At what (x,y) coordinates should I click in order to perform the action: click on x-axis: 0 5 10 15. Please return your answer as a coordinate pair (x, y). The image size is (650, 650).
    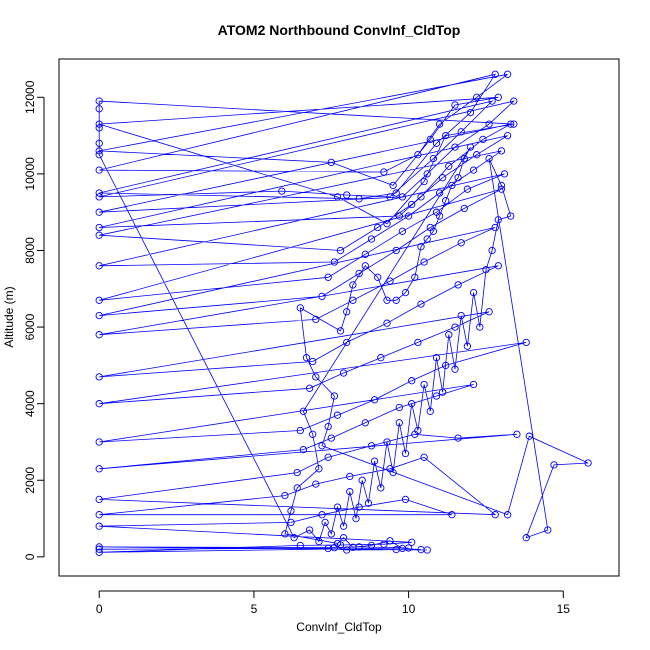
    Looking at the image, I should click on (333, 603).